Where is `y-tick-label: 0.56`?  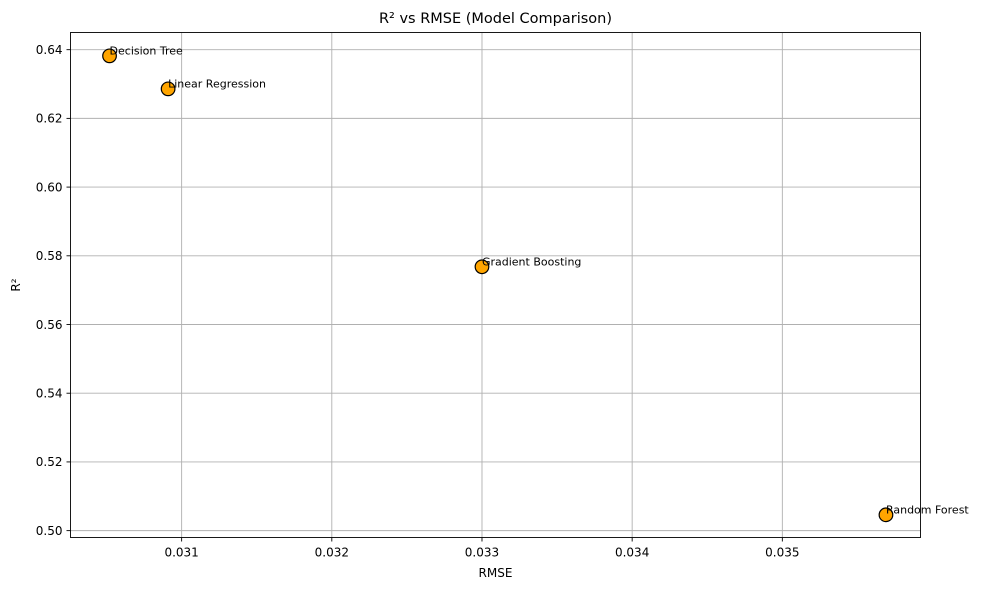
y-tick-label: 0.56 is located at coordinates (49, 325).